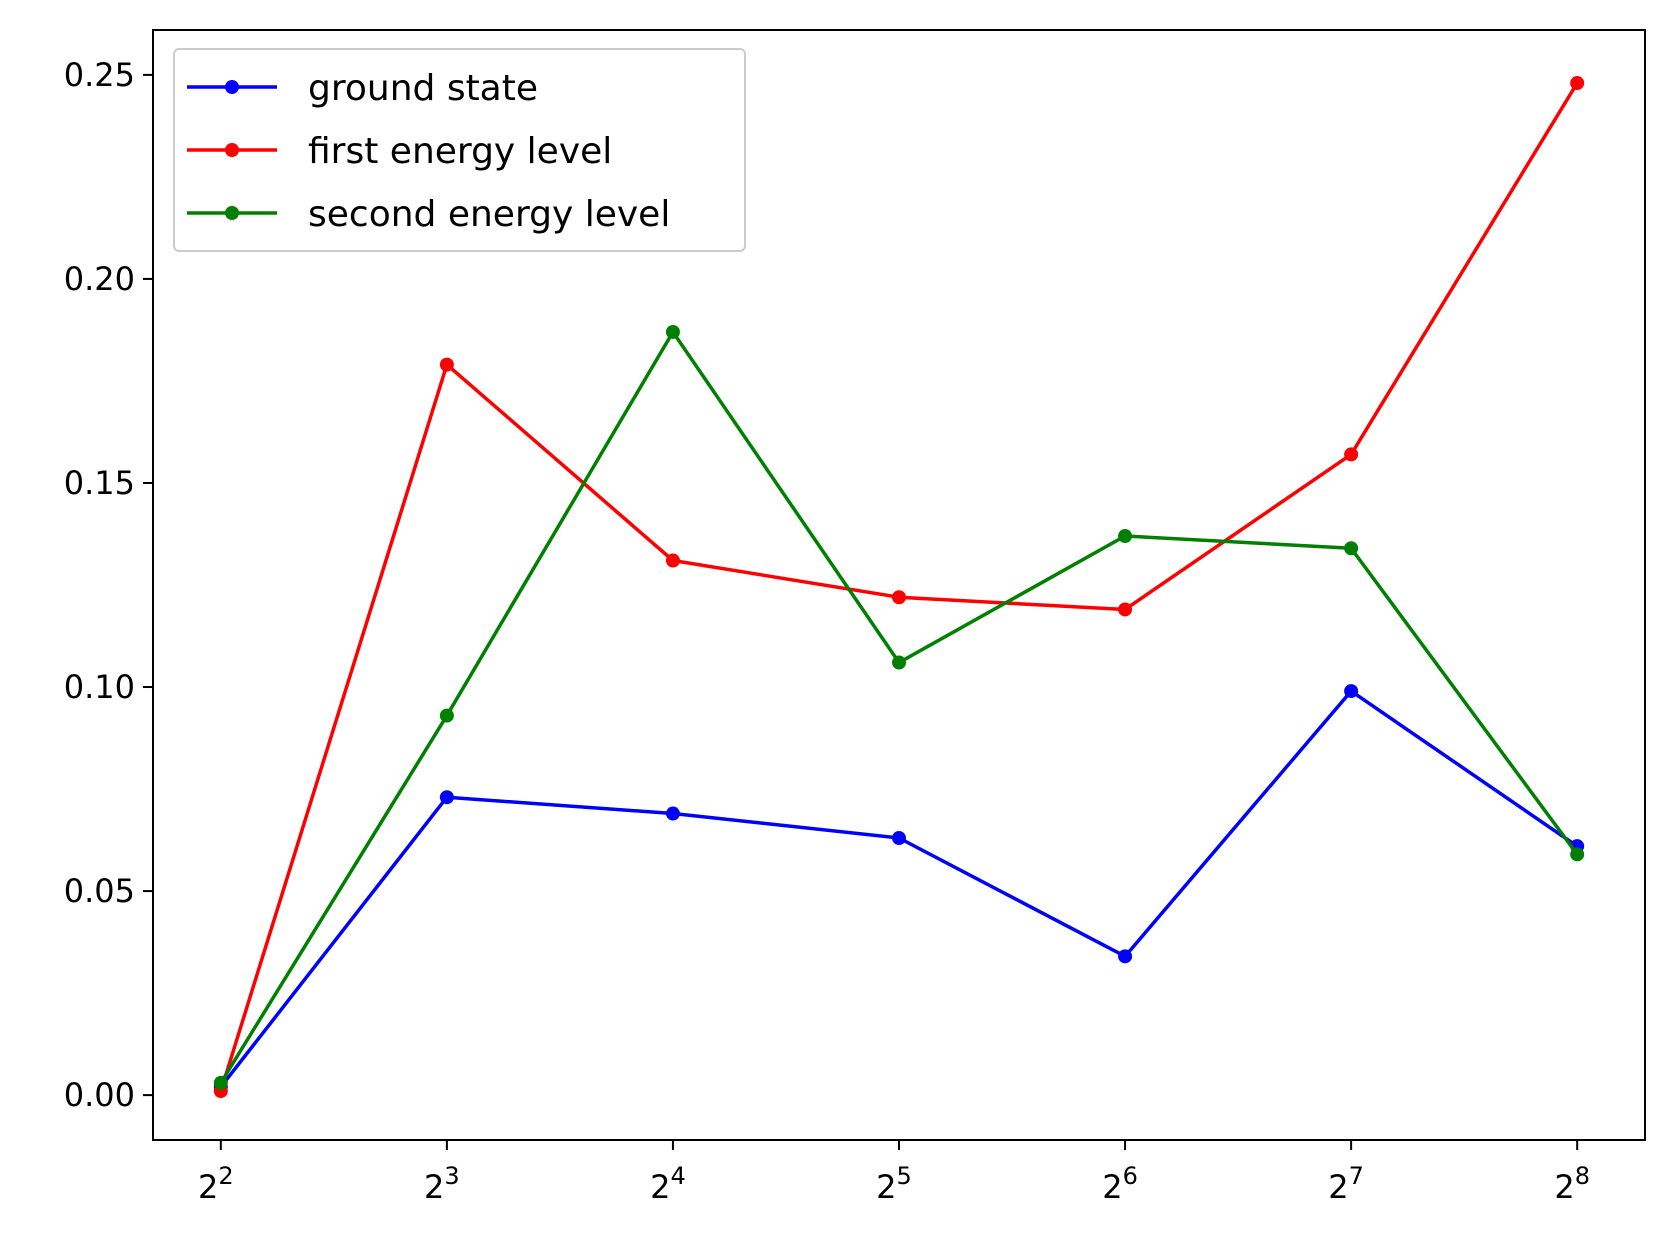  I want to click on y-tick-label: 0.20, so click(99, 279).